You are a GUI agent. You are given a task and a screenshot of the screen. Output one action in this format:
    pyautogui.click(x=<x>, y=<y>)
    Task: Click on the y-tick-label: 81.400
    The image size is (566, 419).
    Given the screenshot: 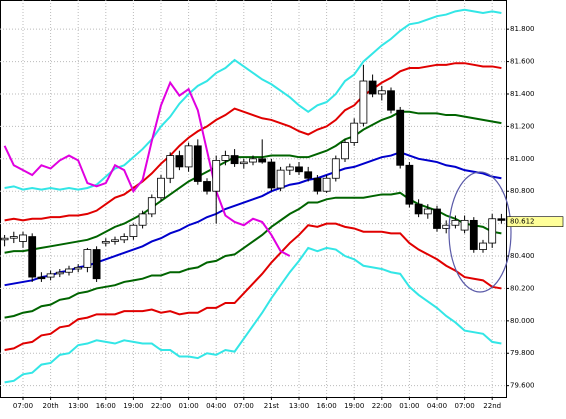 What is the action you would take?
    pyautogui.click(x=522, y=94)
    